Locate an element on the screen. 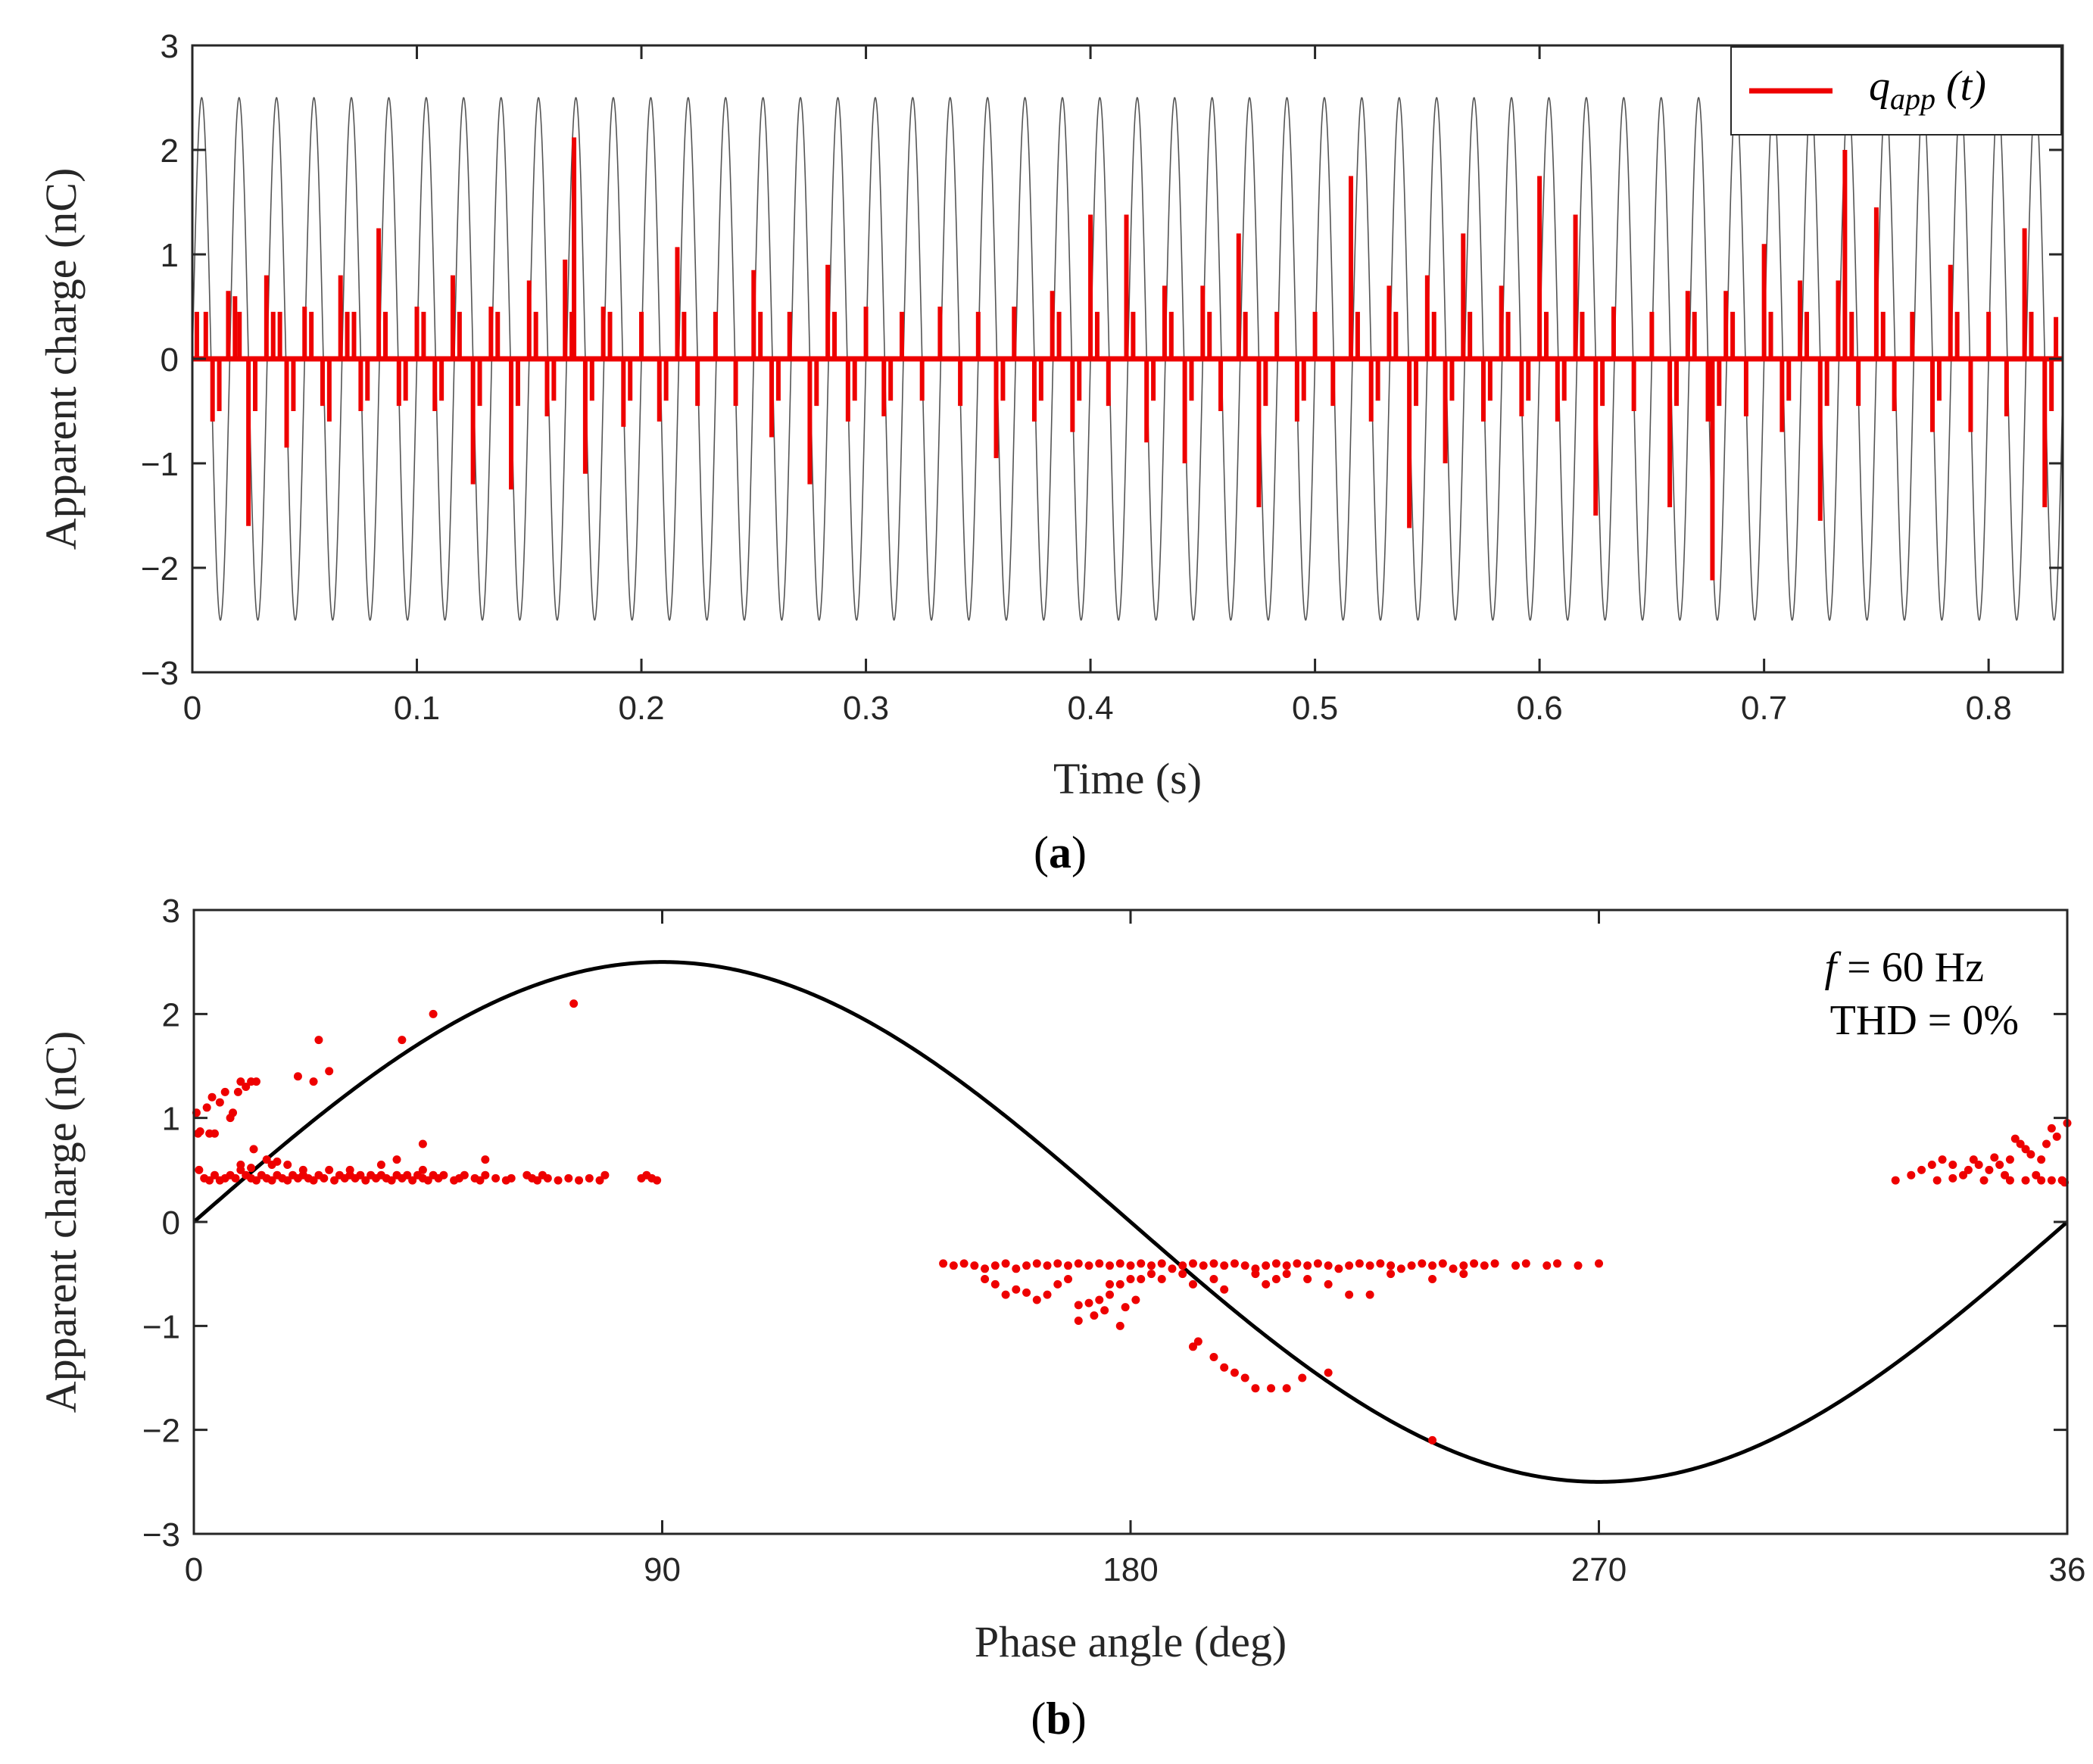  chart-b-panel-label: (b) is located at coordinates (1058, 1719).